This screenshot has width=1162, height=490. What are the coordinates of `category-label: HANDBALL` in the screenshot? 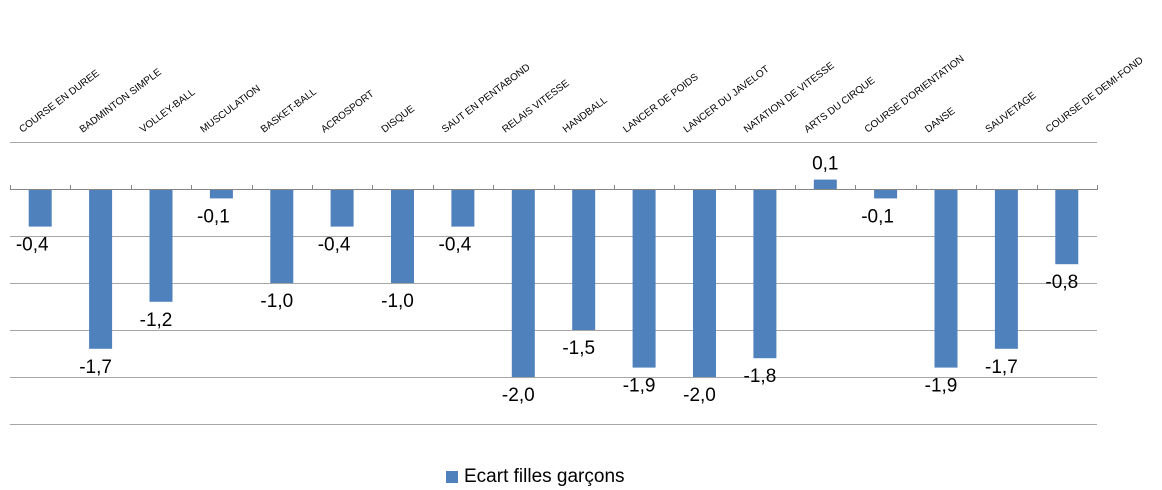 It's located at (585, 115).